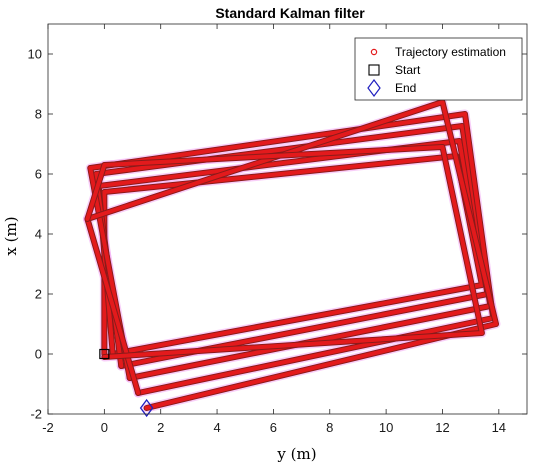 The height and width of the screenshot is (469, 550). I want to click on end-marker, so click(146, 408).